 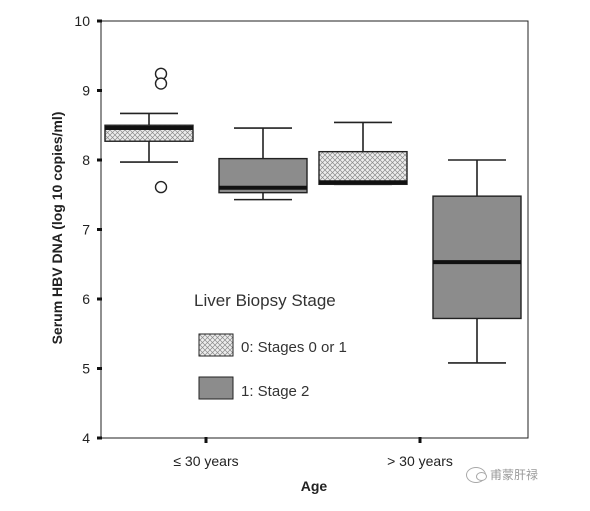 What do you see at coordinates (275, 391) in the screenshot?
I see `legend-label-stage-2: 1: Stage 2` at bounding box center [275, 391].